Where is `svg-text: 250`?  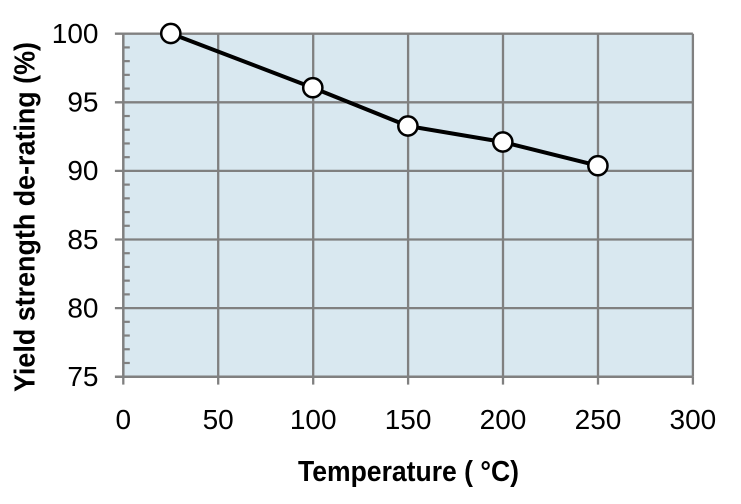
svg-text: 250 is located at coordinates (598, 419).